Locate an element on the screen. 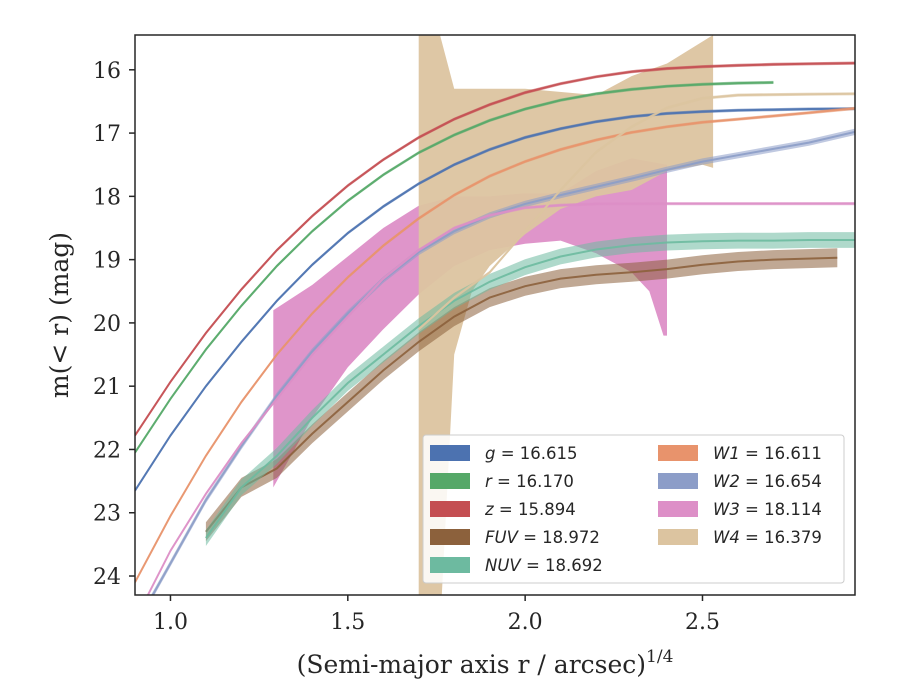  x-axis-label-exponent: 1/4 is located at coordinates (659, 657).